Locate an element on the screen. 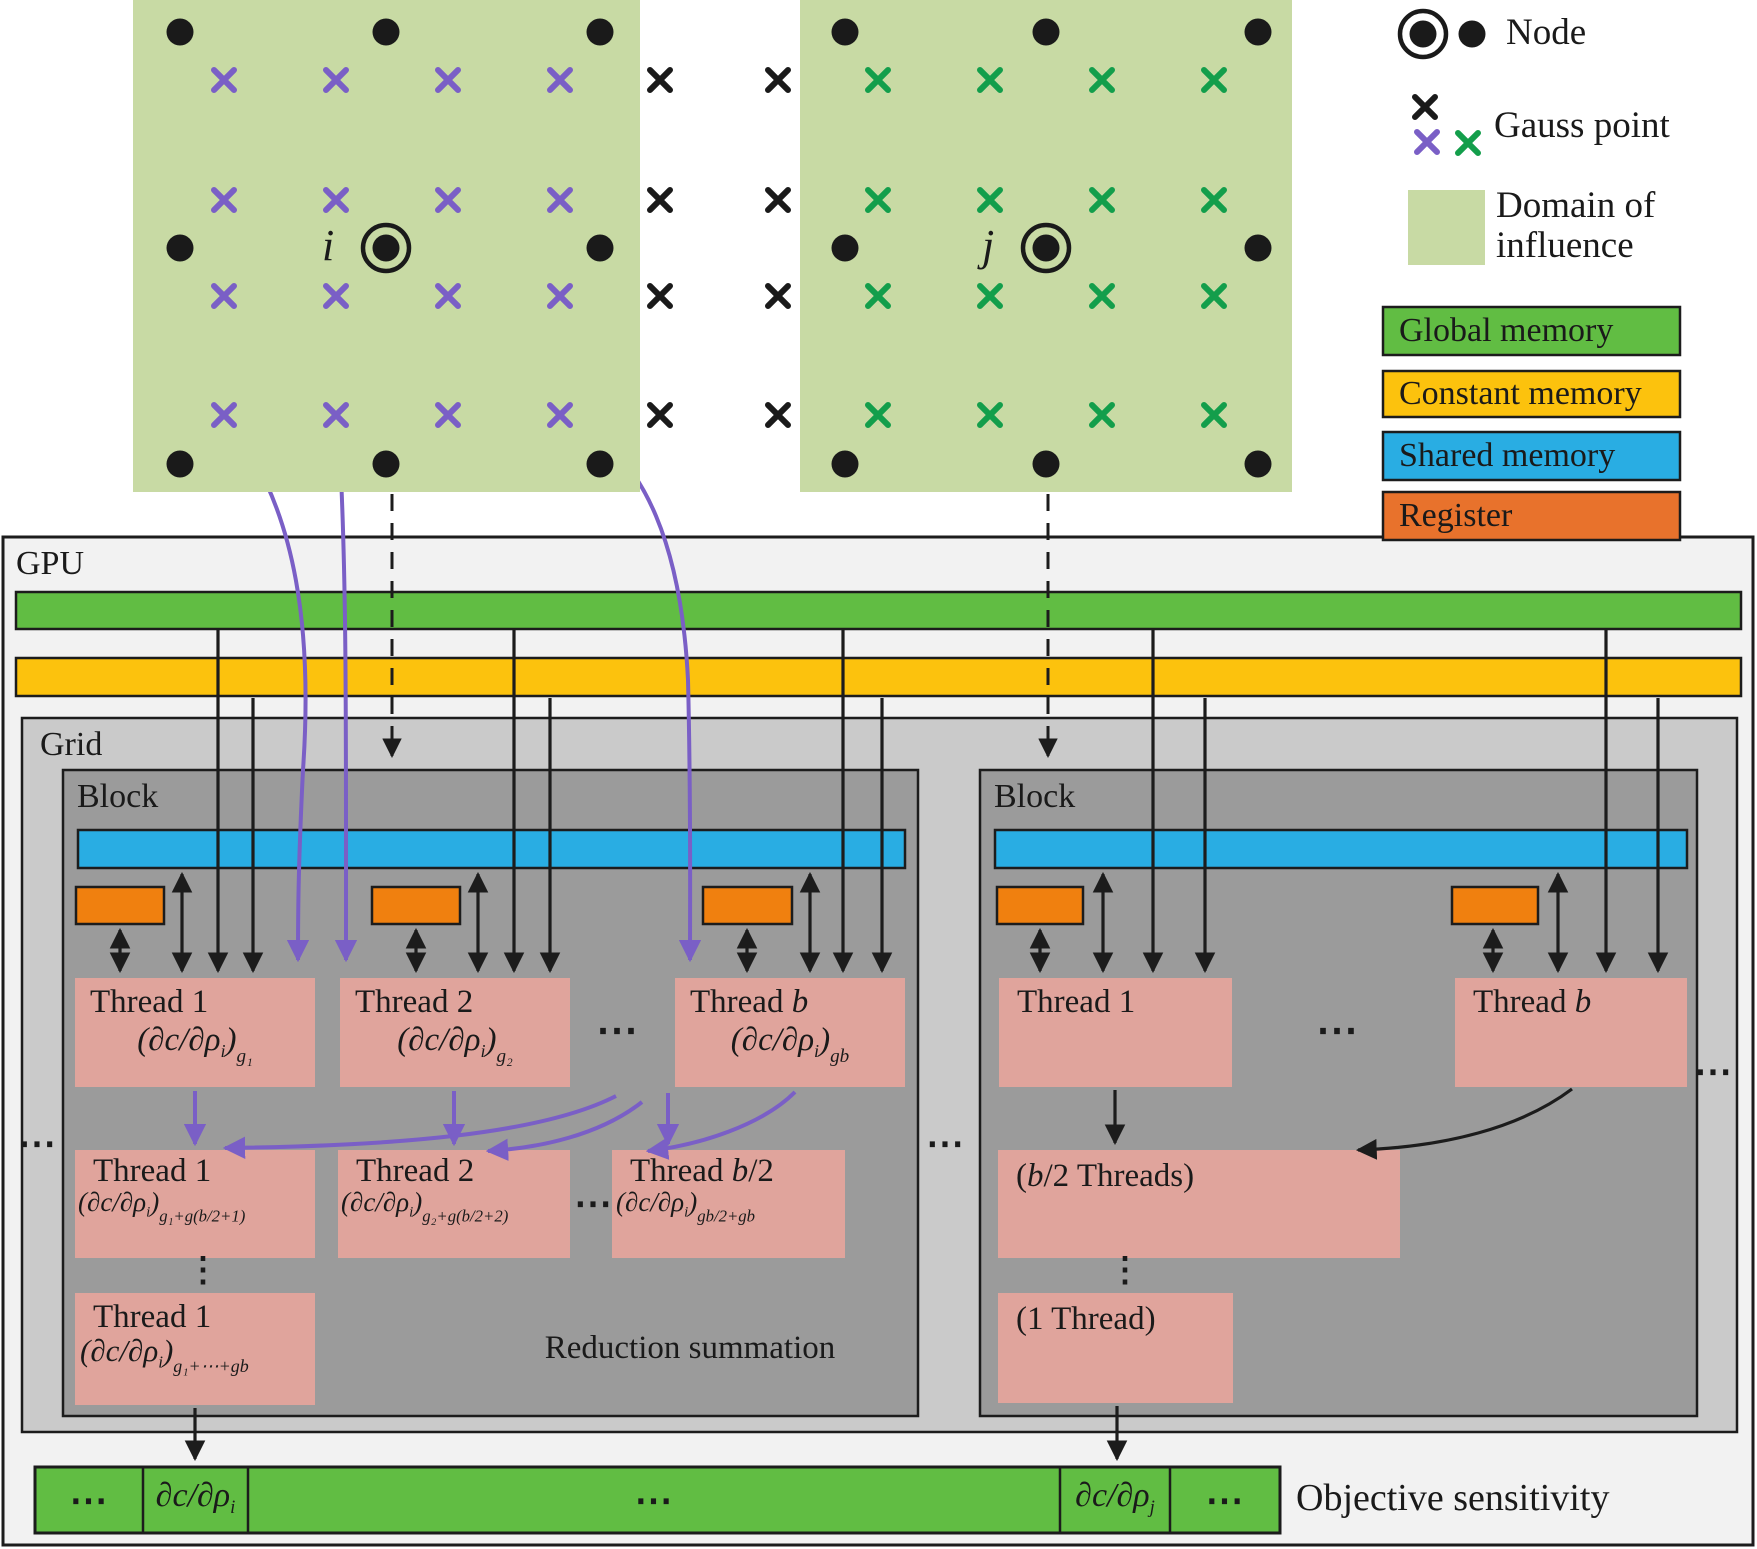  legend-gauss-label: Gauss point is located at coordinates (1582, 125).